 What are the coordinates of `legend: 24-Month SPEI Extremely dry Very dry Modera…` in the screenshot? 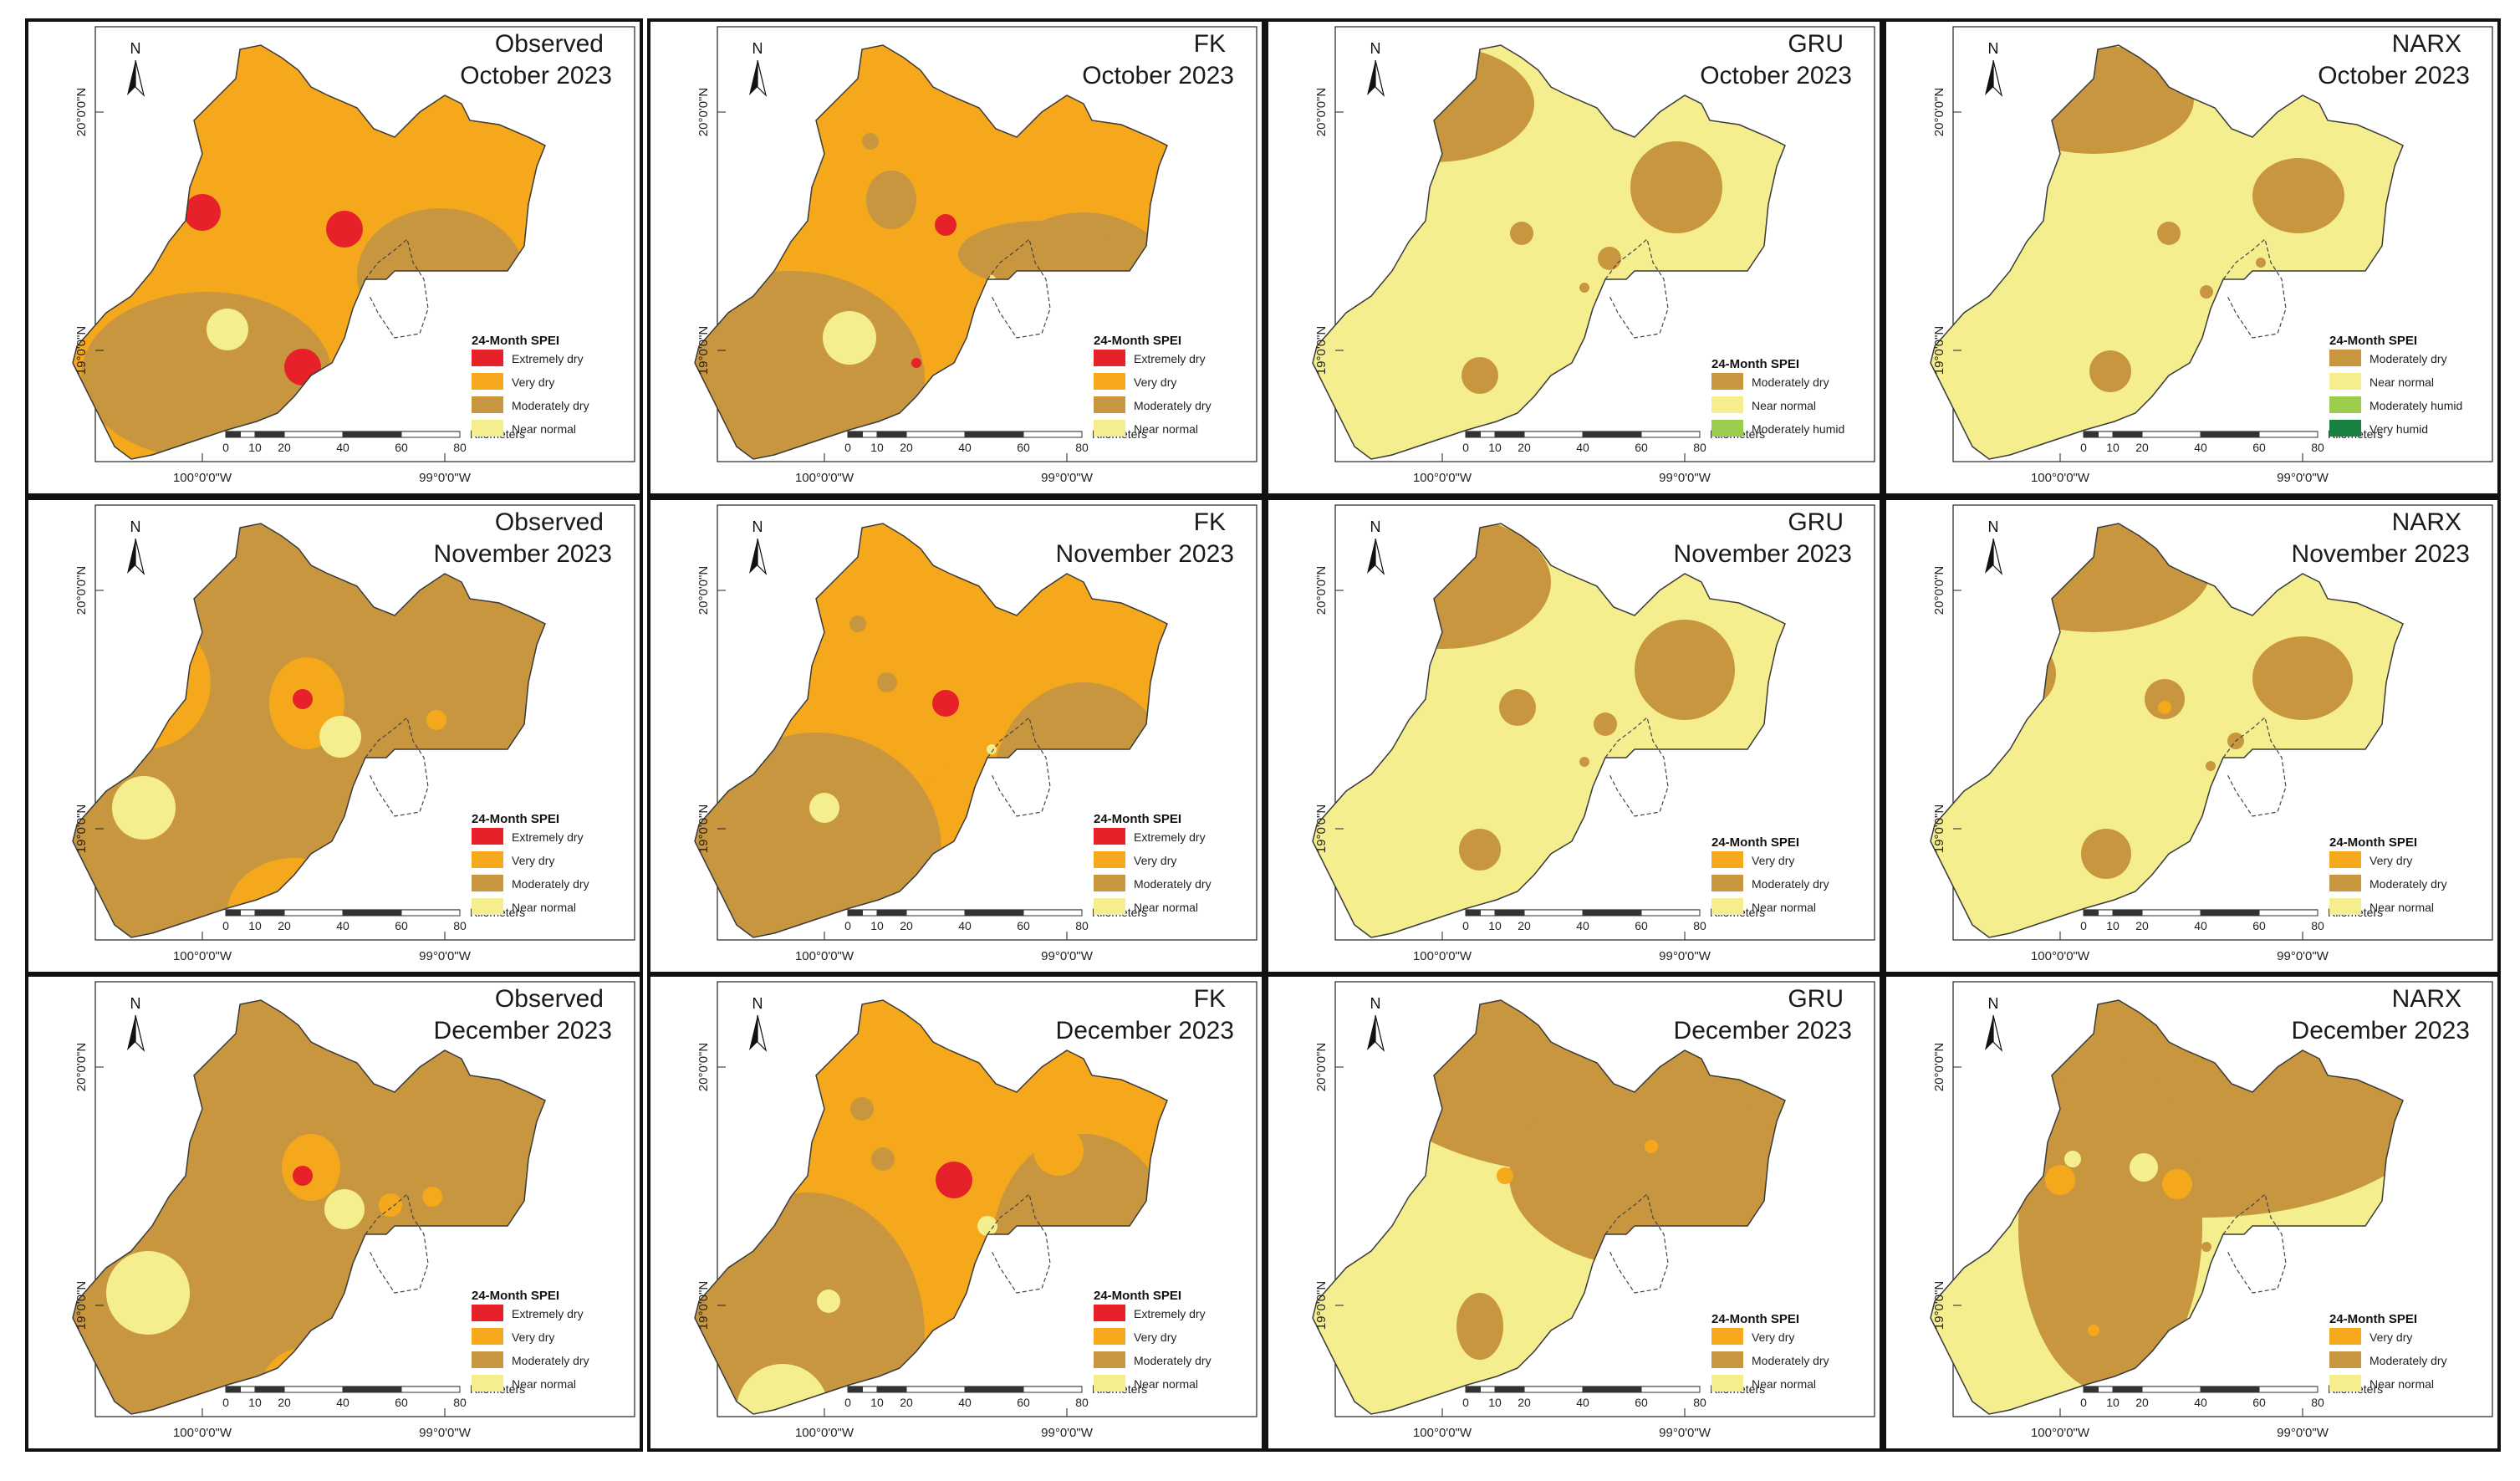 It's located at (530, 385).